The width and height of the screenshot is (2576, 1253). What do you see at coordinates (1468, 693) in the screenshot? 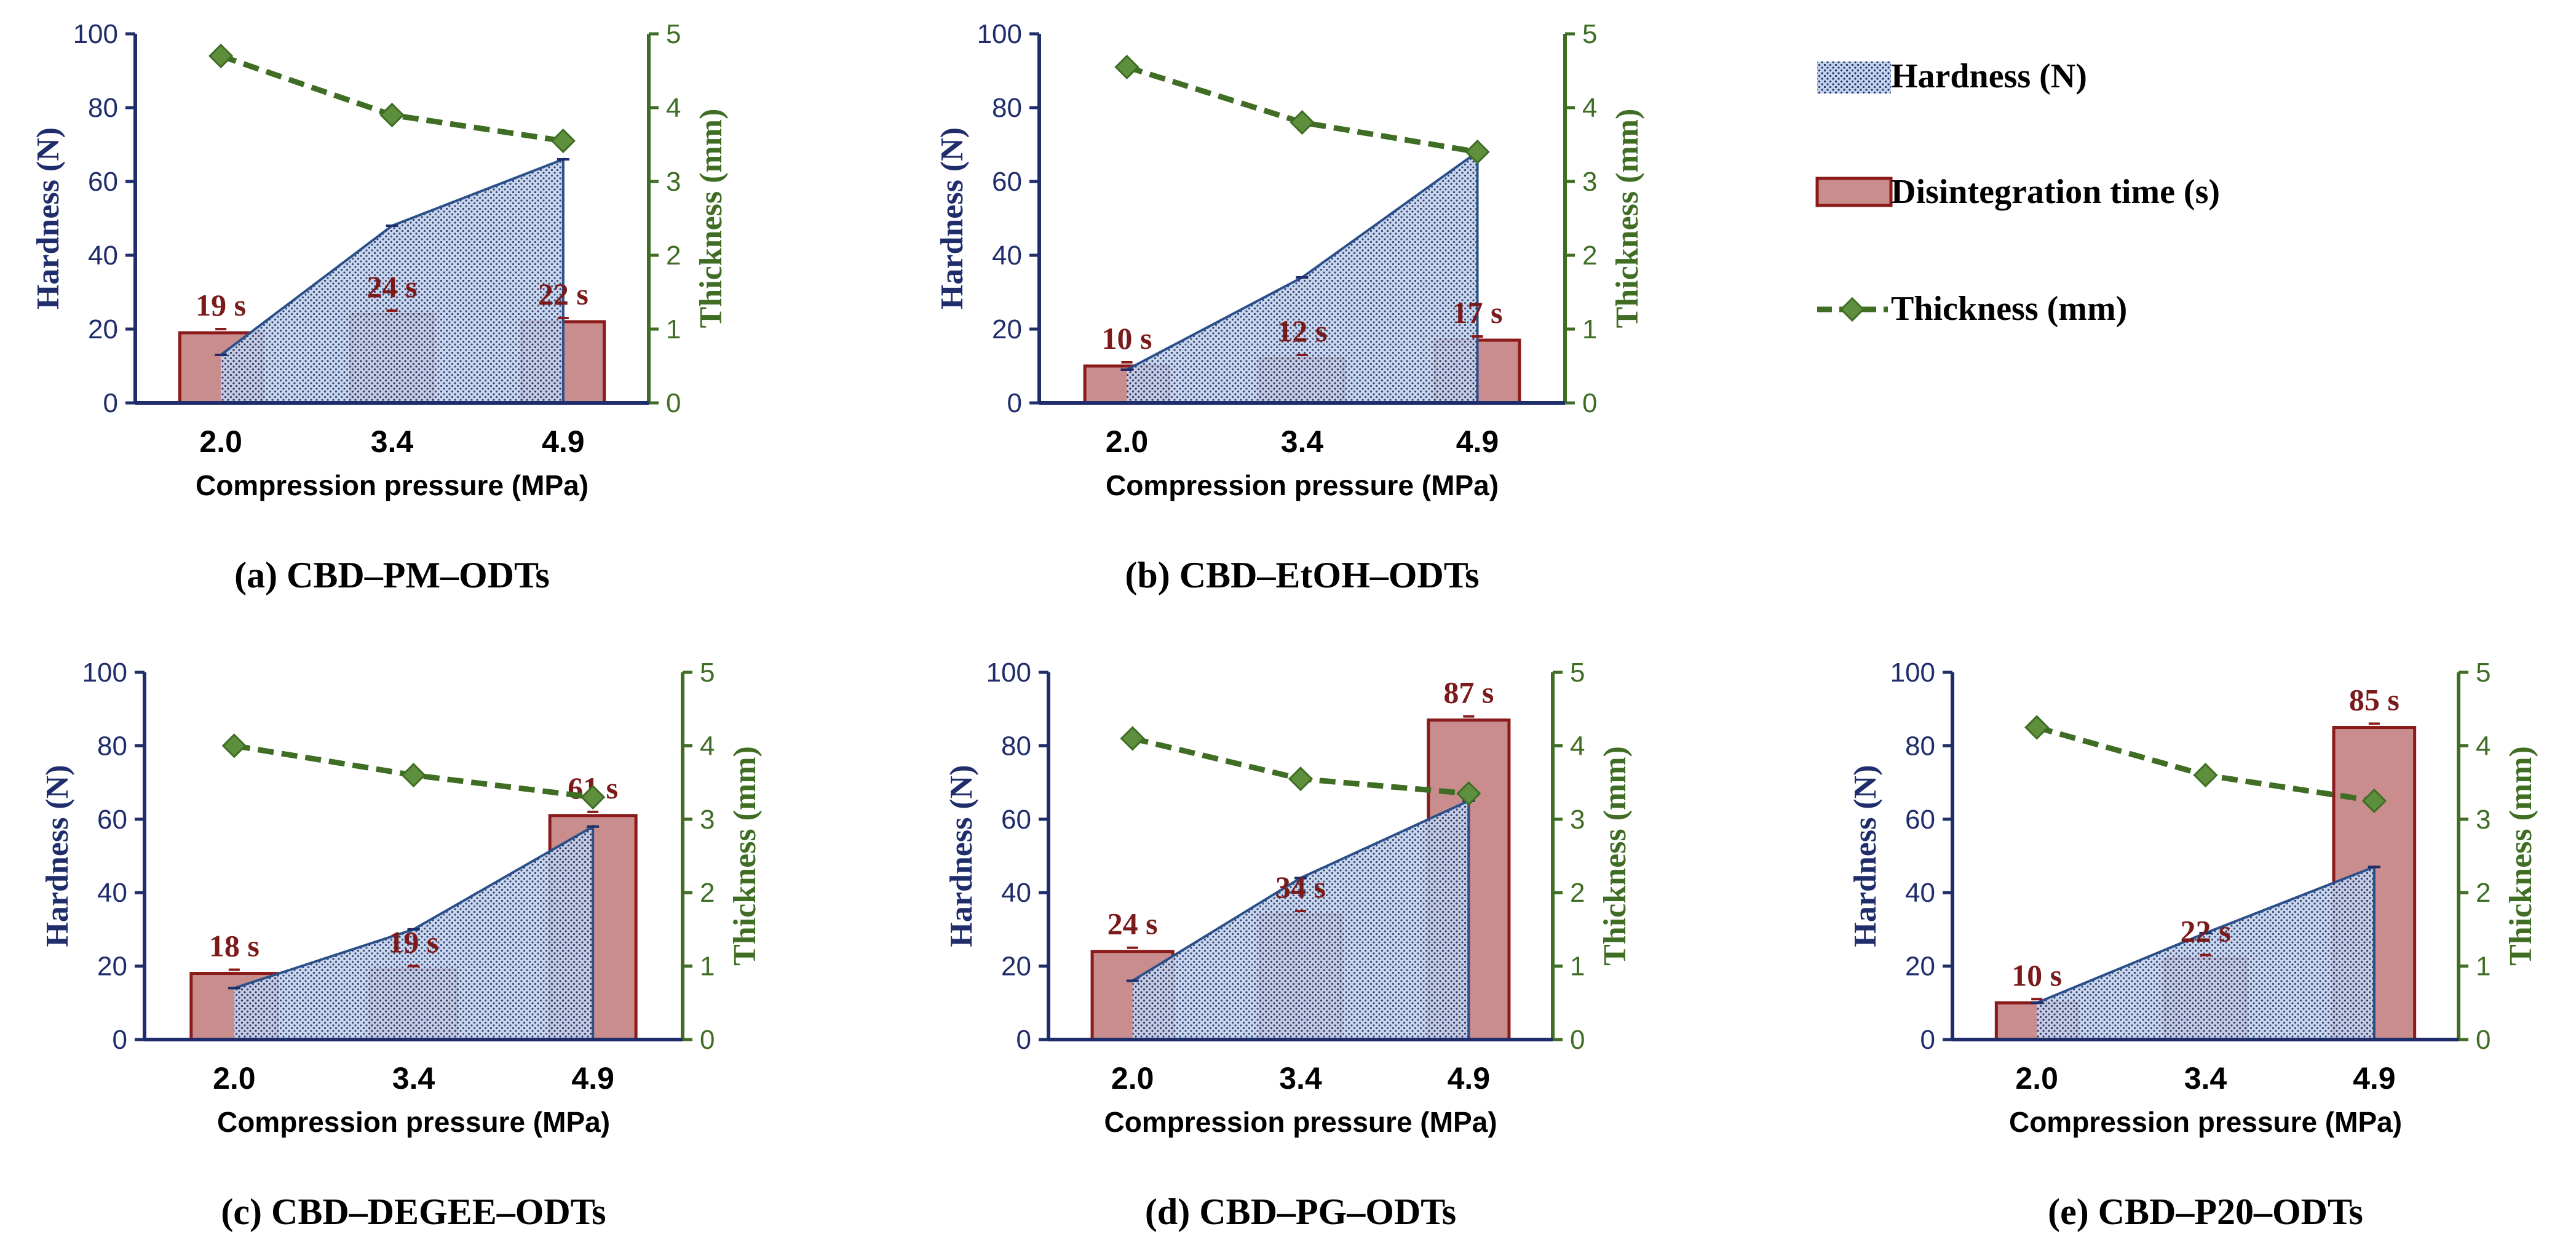
I see `disintegration-label: 87 s` at bounding box center [1468, 693].